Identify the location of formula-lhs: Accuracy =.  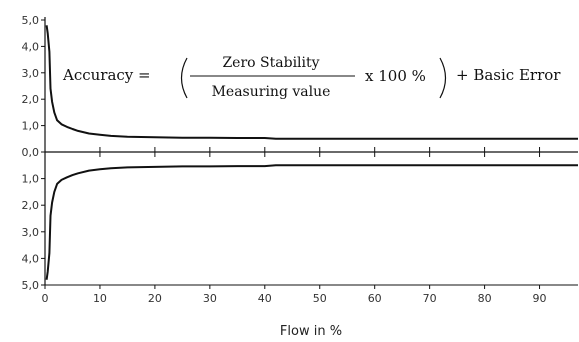
(106, 75).